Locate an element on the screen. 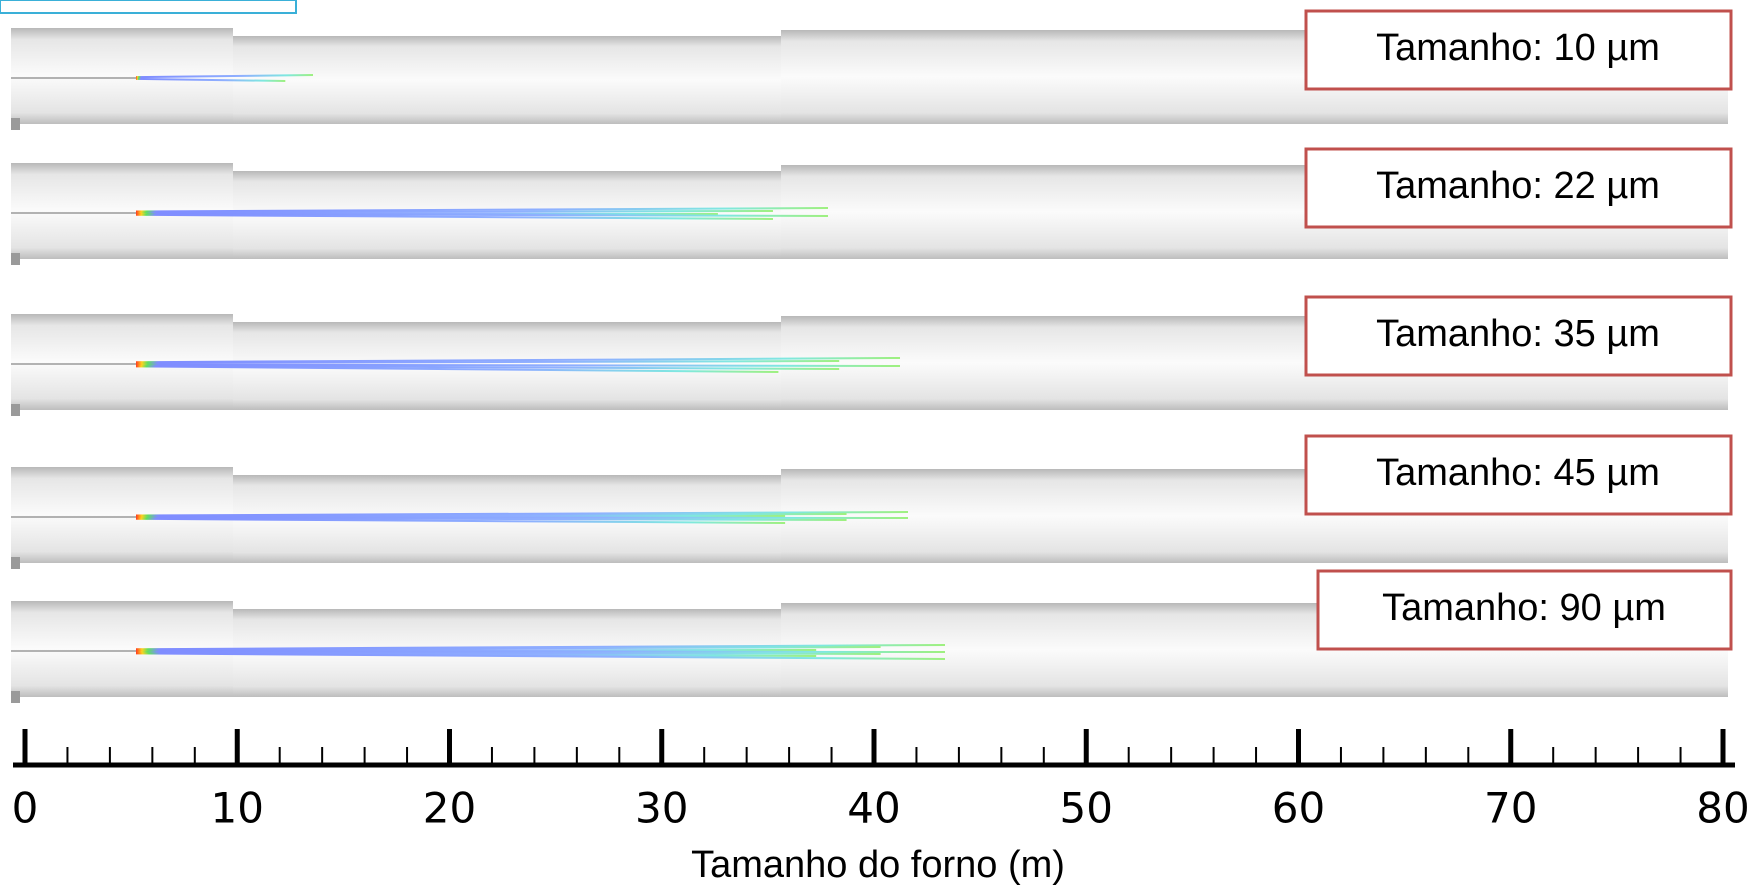 The height and width of the screenshot is (890, 1754). size-label: Tamanho: 45 µm is located at coordinates (1518, 473).